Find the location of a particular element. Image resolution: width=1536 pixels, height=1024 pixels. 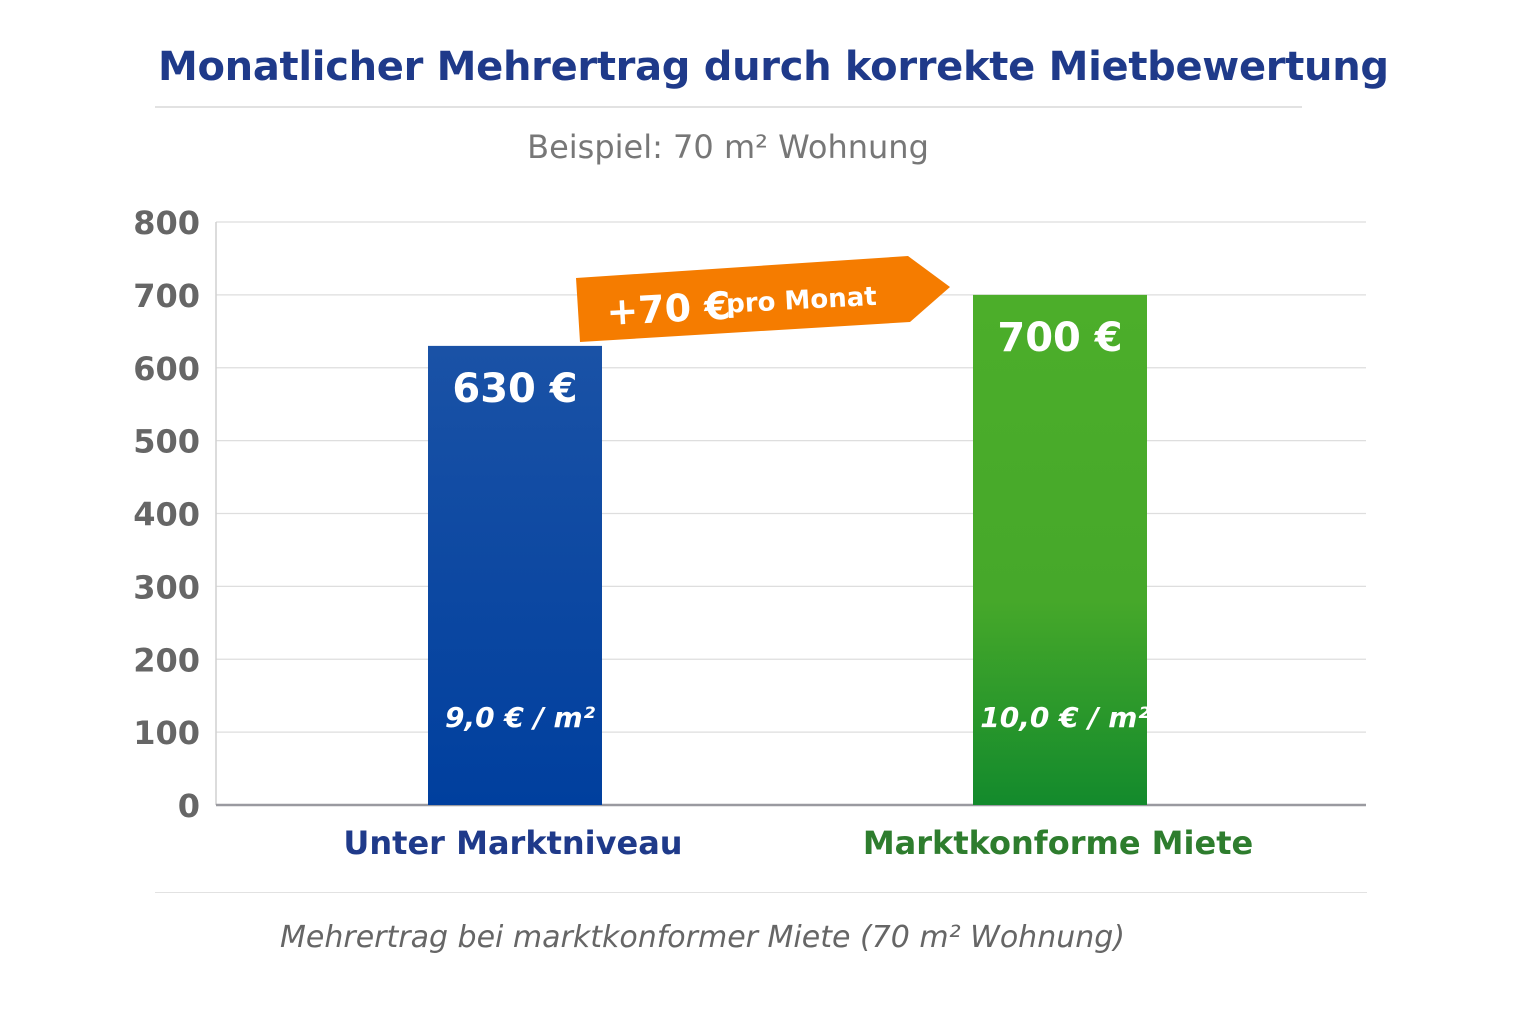

footer-divider is located at coordinates (761, 892).